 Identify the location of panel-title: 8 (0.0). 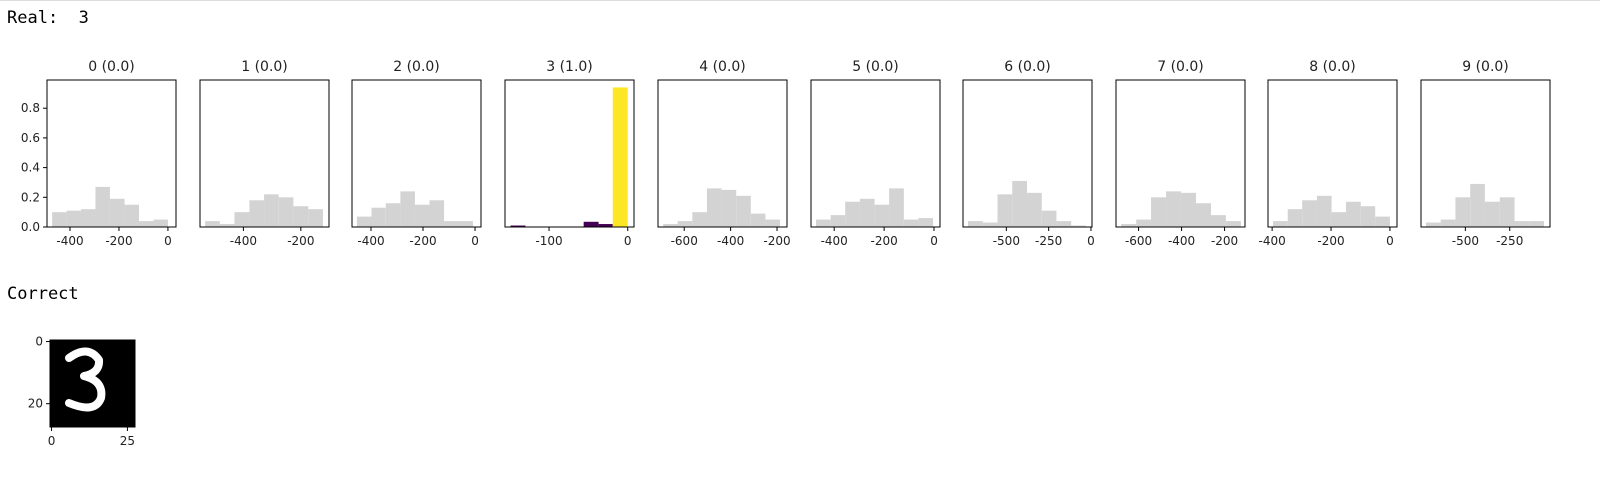
(1332, 67).